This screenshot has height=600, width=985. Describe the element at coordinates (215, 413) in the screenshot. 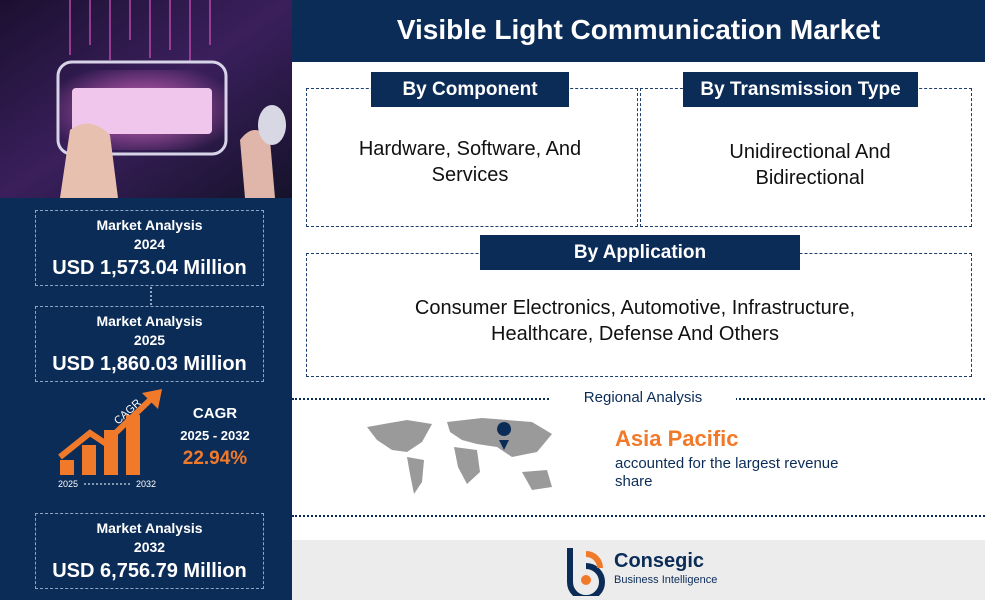

I see `cagr-label: CAGR` at that location.